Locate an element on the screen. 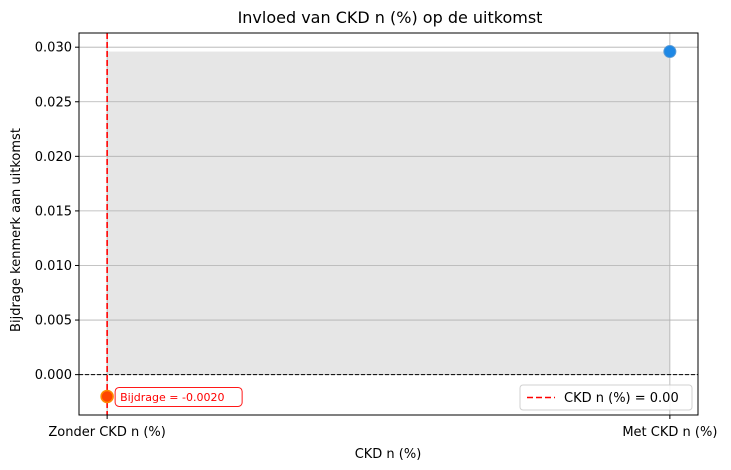  x-tick-label: Met CKD n (%) is located at coordinates (669, 432).